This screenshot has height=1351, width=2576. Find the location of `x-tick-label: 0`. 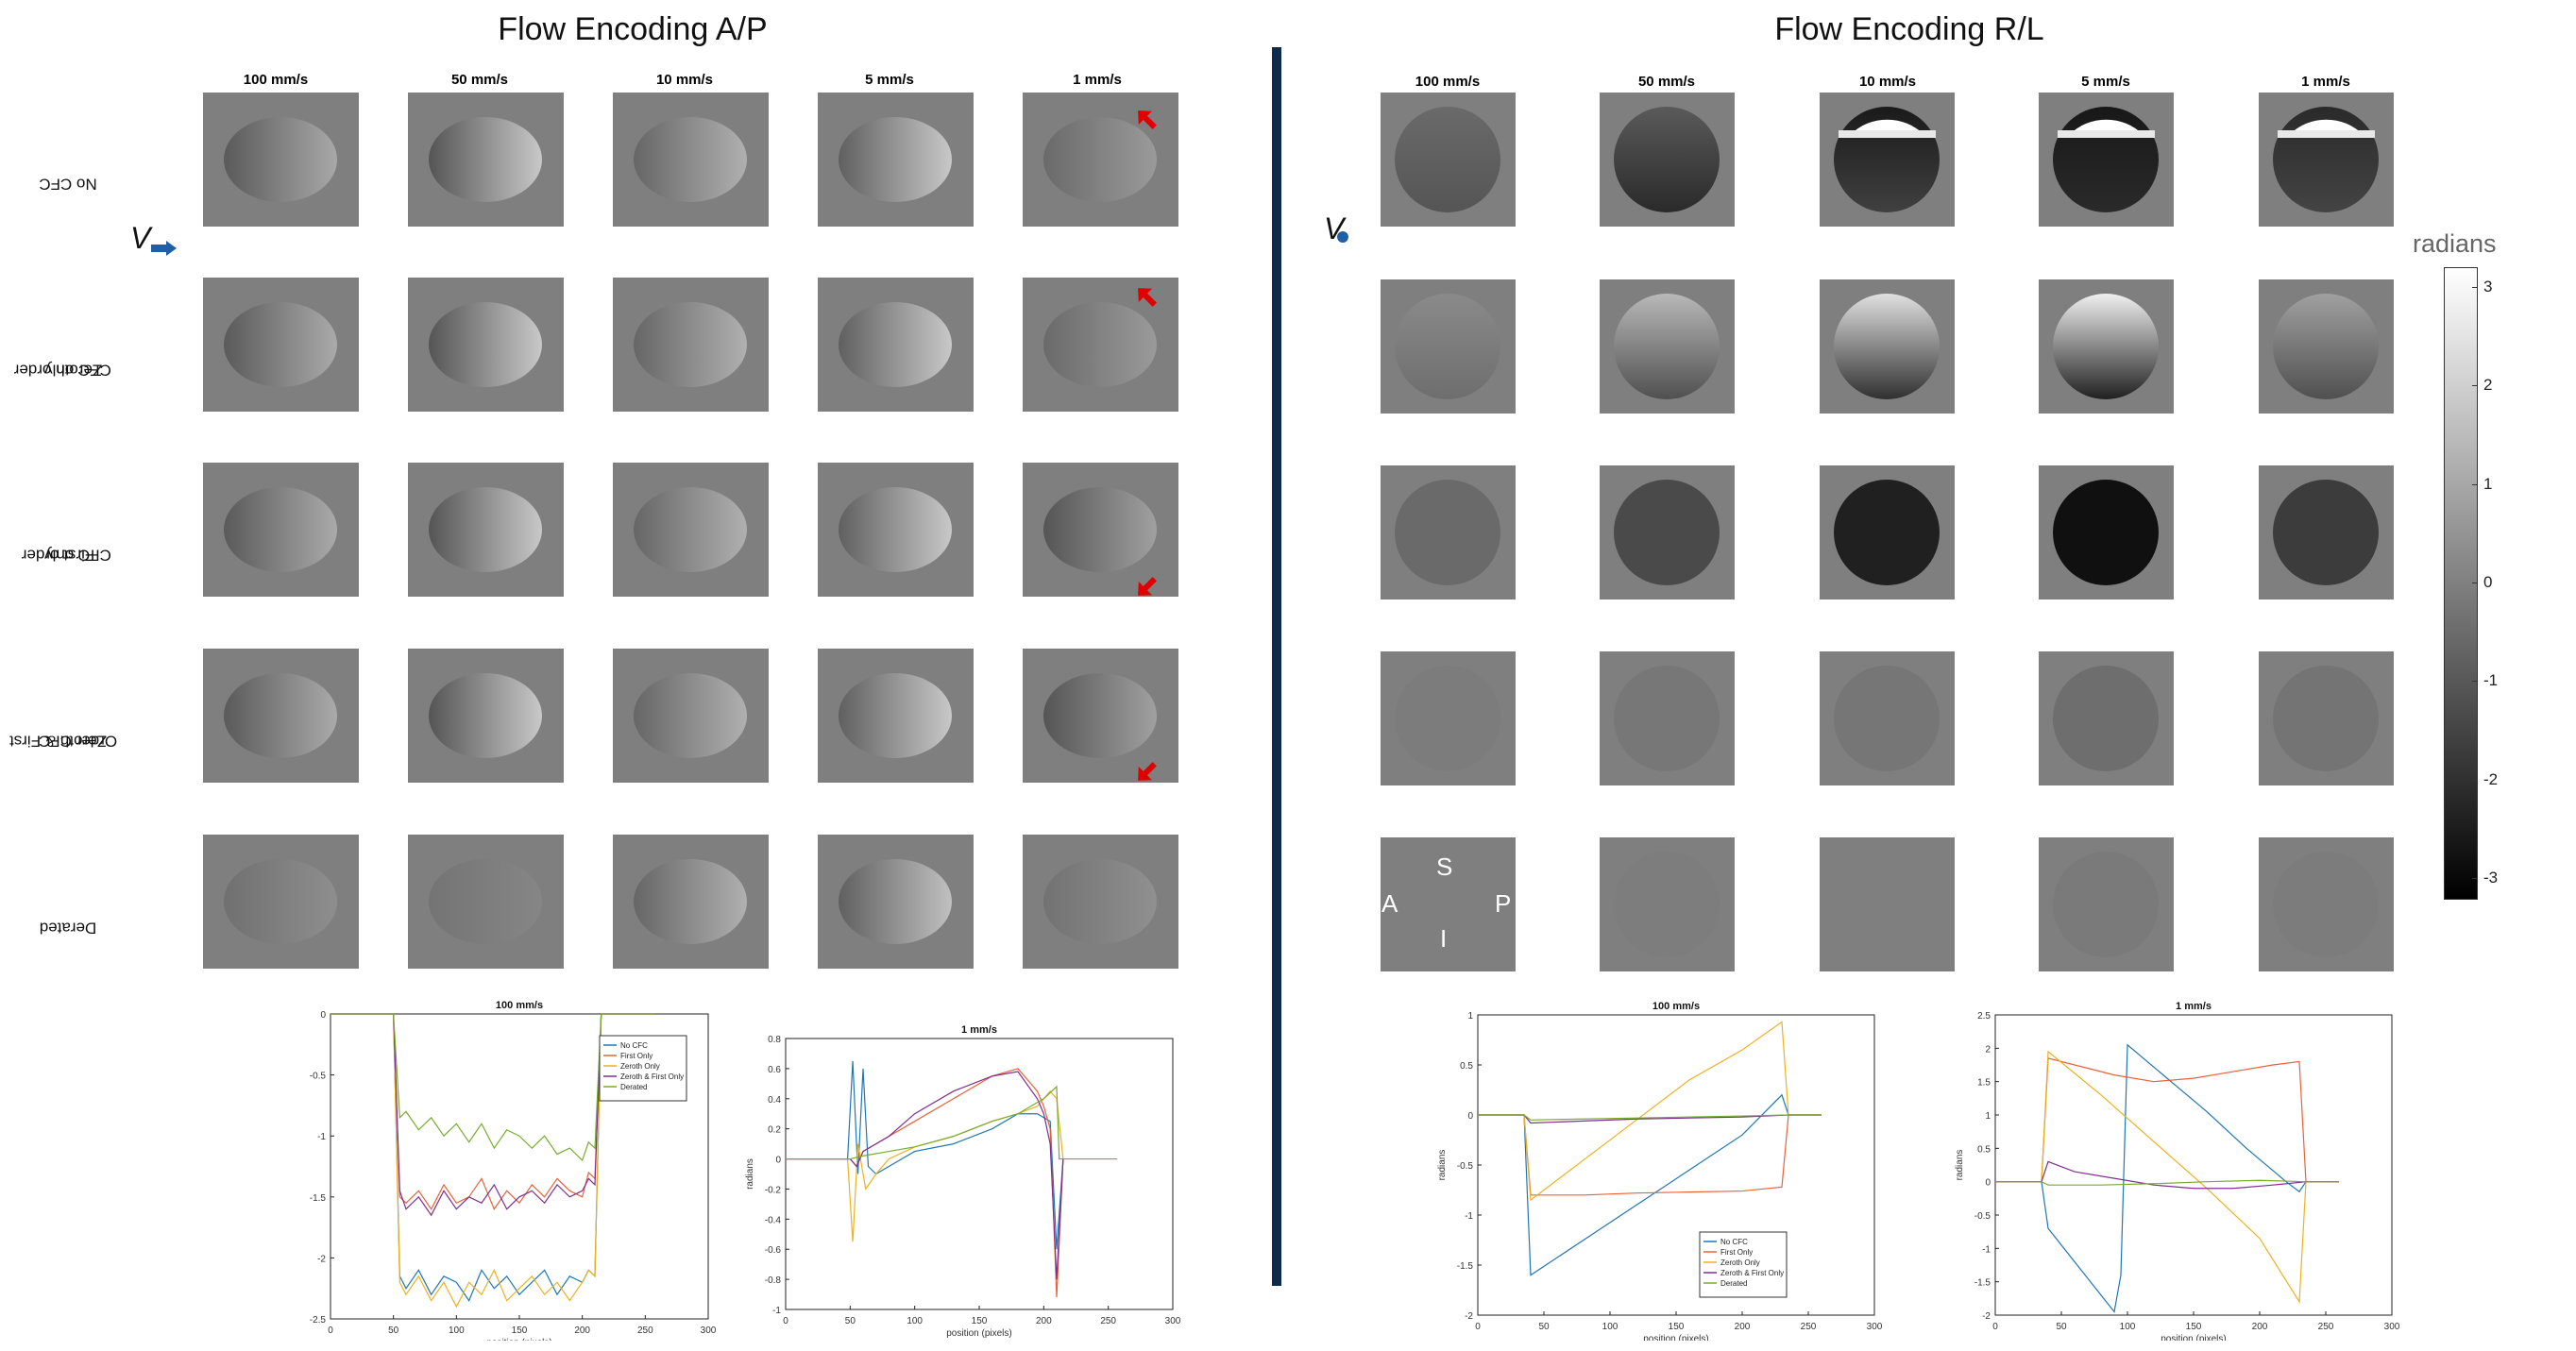

x-tick-label: 0 is located at coordinates (330, 1331).